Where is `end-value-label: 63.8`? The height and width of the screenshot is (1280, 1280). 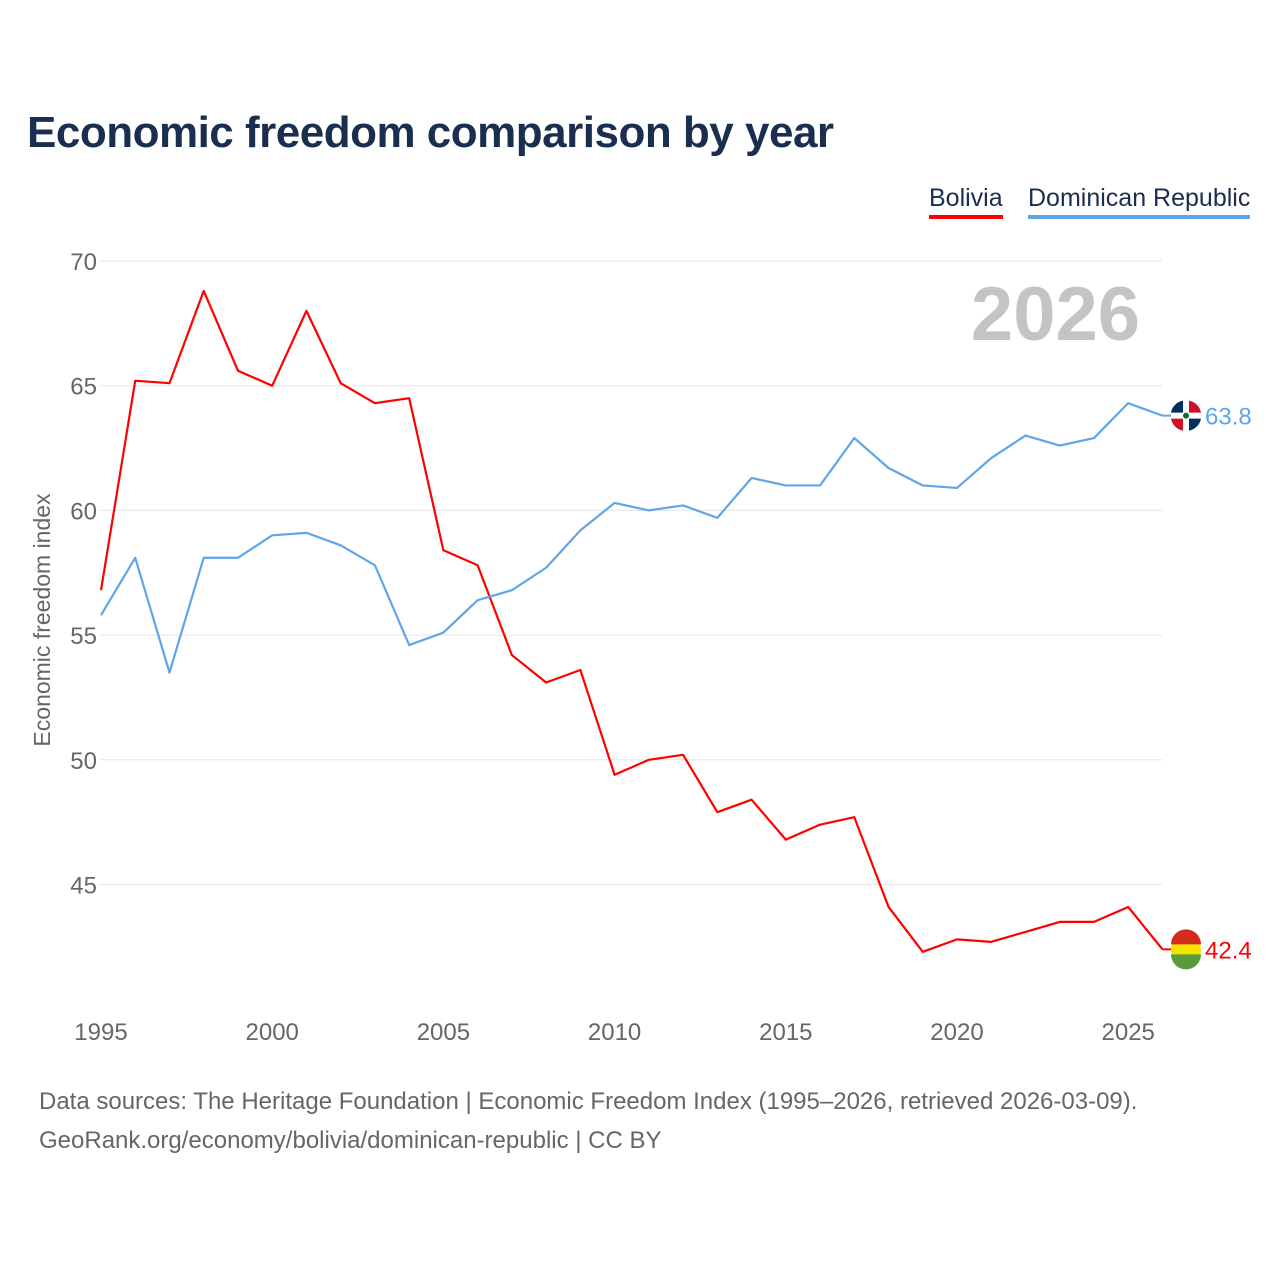 end-value-label: 63.8 is located at coordinates (1228, 417).